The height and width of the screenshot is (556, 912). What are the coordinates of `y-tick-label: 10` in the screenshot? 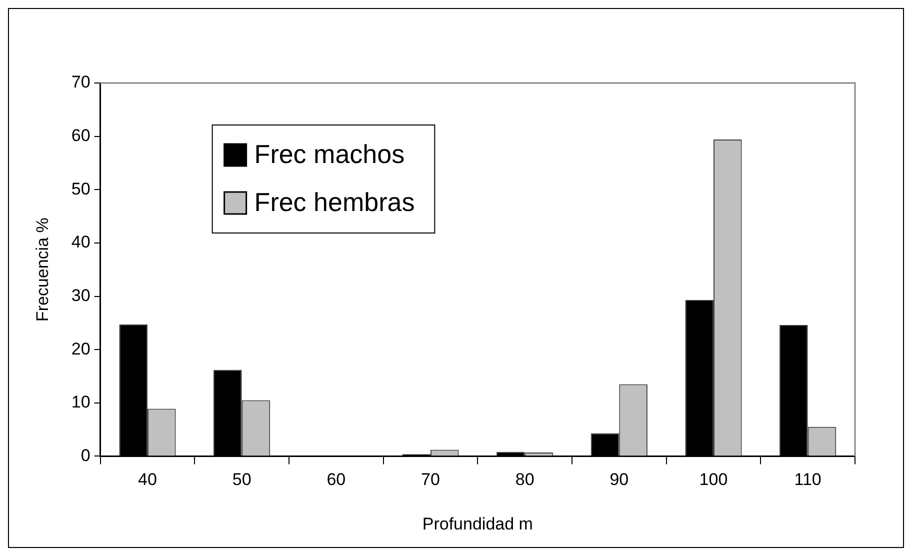 It's located at (80, 402).